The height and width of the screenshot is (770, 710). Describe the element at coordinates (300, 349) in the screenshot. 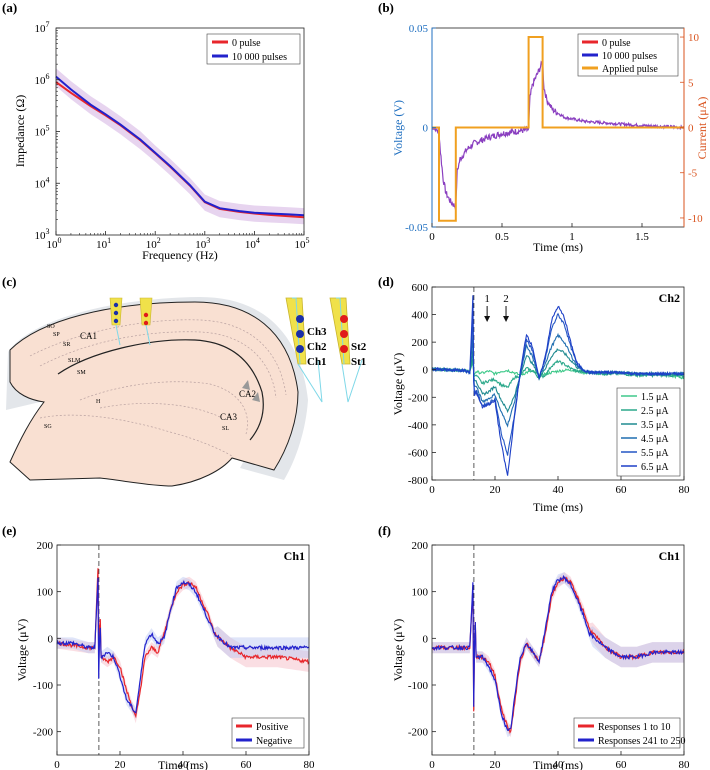

I see `panel-c-inset-site-ch1` at that location.